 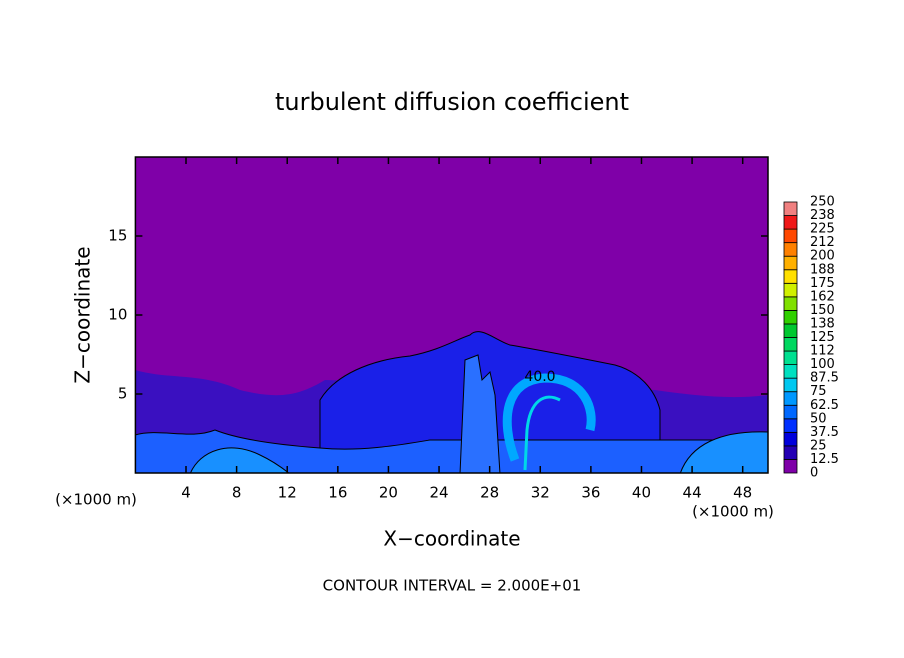 What do you see at coordinates (539, 377) in the screenshot?
I see `contour-label: 40.0` at bounding box center [539, 377].